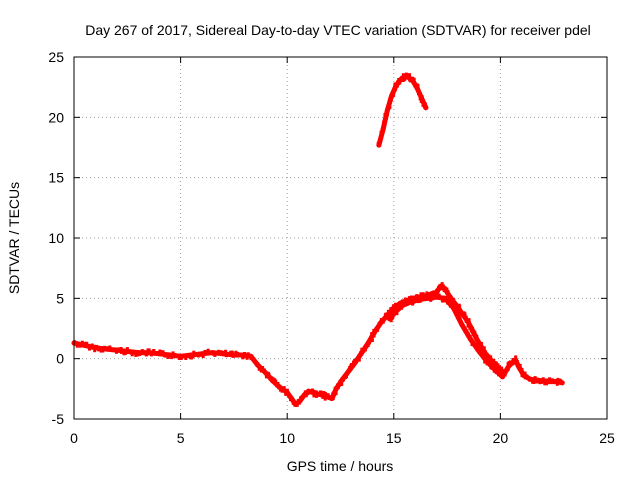 Image resolution: width=640 pixels, height=480 pixels. I want to click on y-tick-label: -5, so click(58, 419).